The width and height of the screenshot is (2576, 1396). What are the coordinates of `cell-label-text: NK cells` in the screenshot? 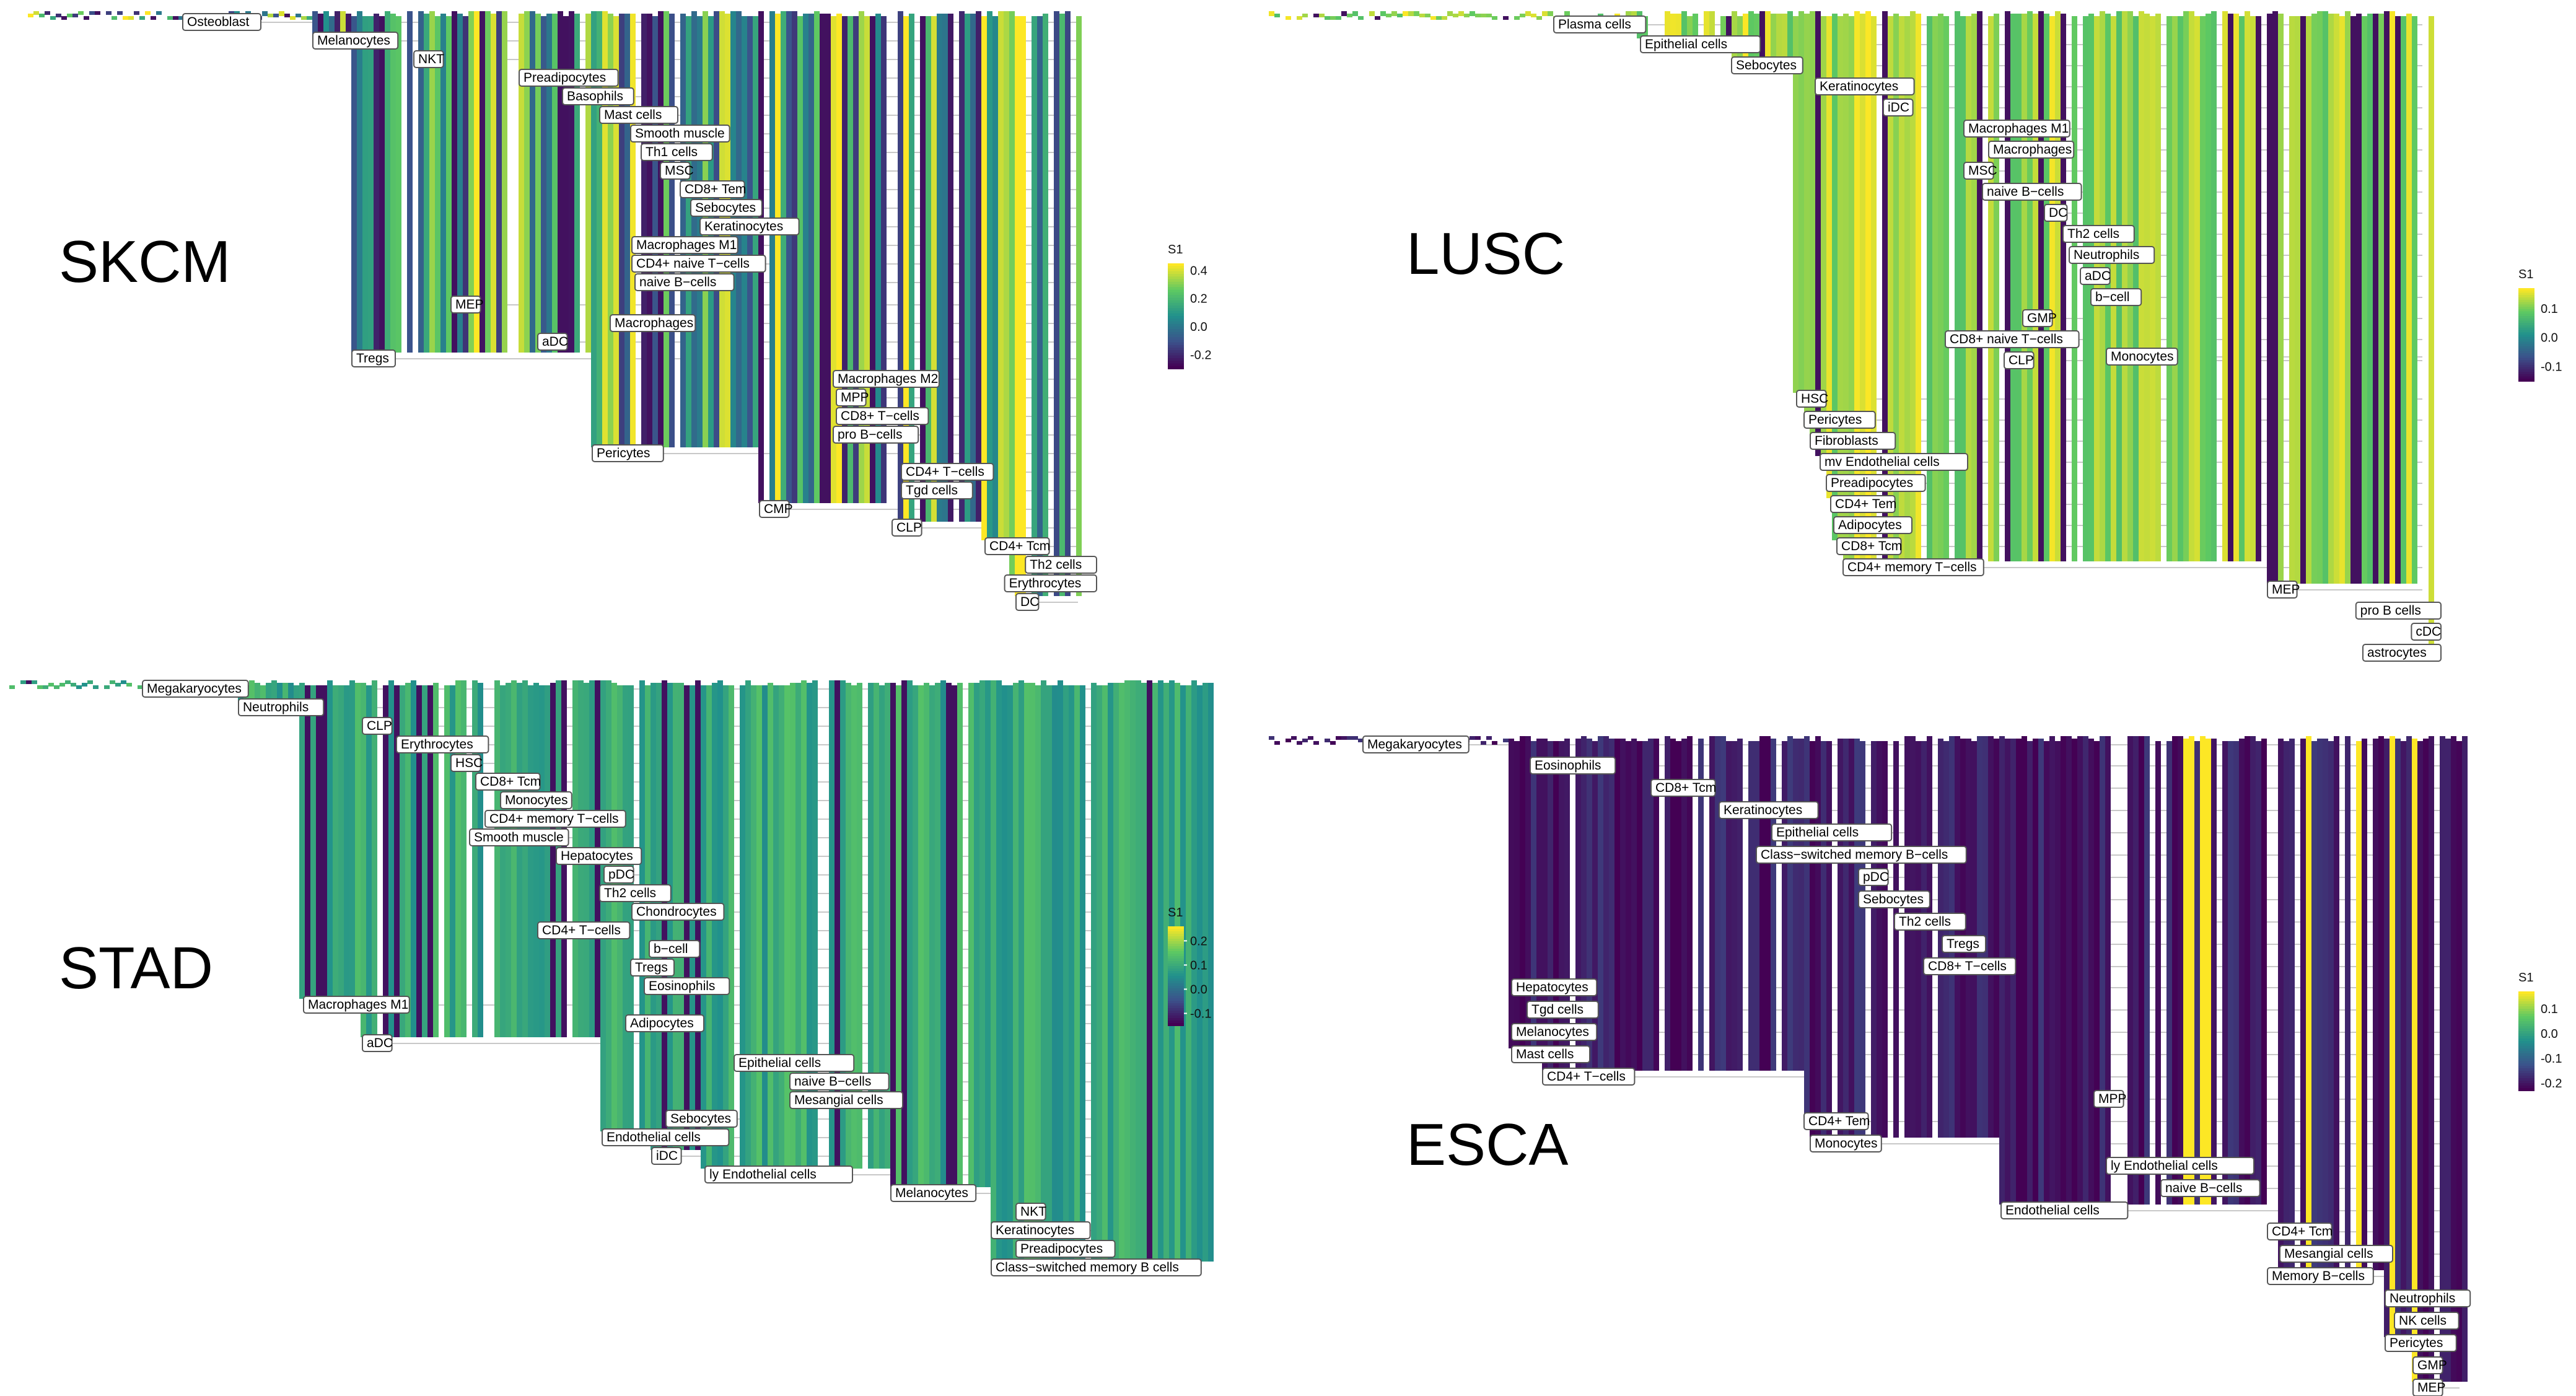 It's located at (2423, 1321).